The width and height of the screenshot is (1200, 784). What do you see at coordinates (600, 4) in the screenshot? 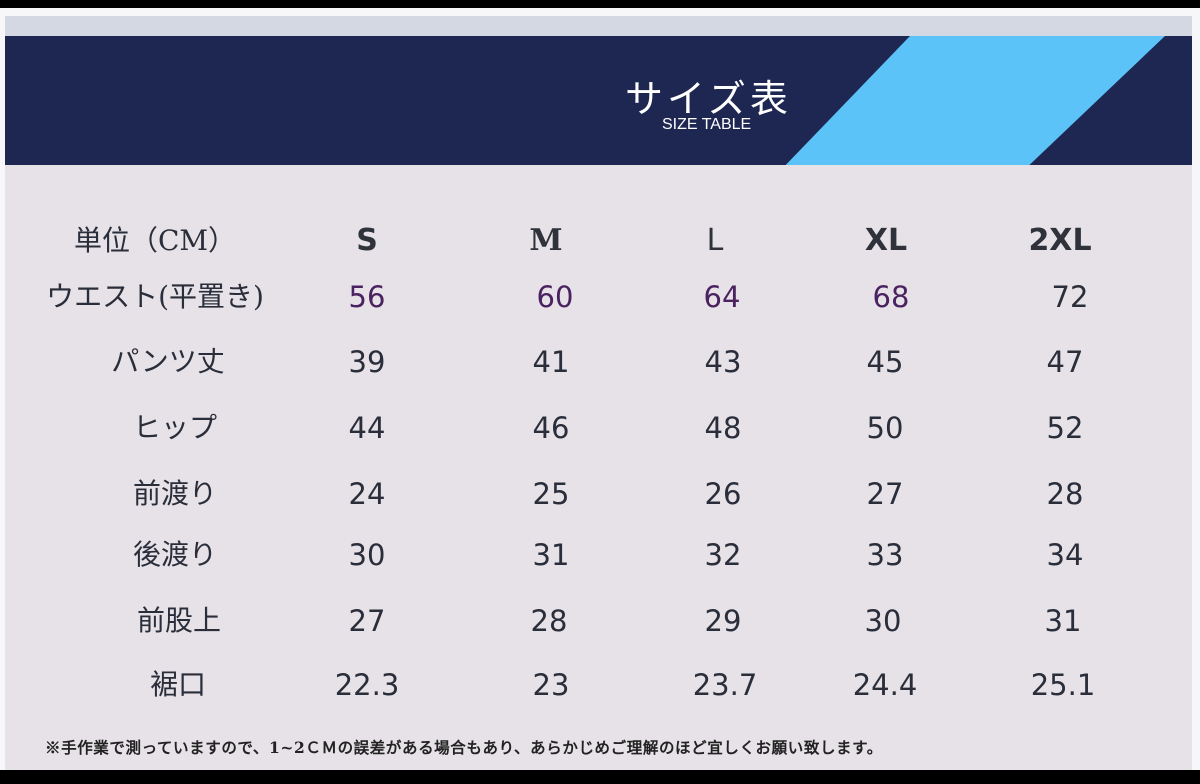
I see `top-black-bar` at bounding box center [600, 4].